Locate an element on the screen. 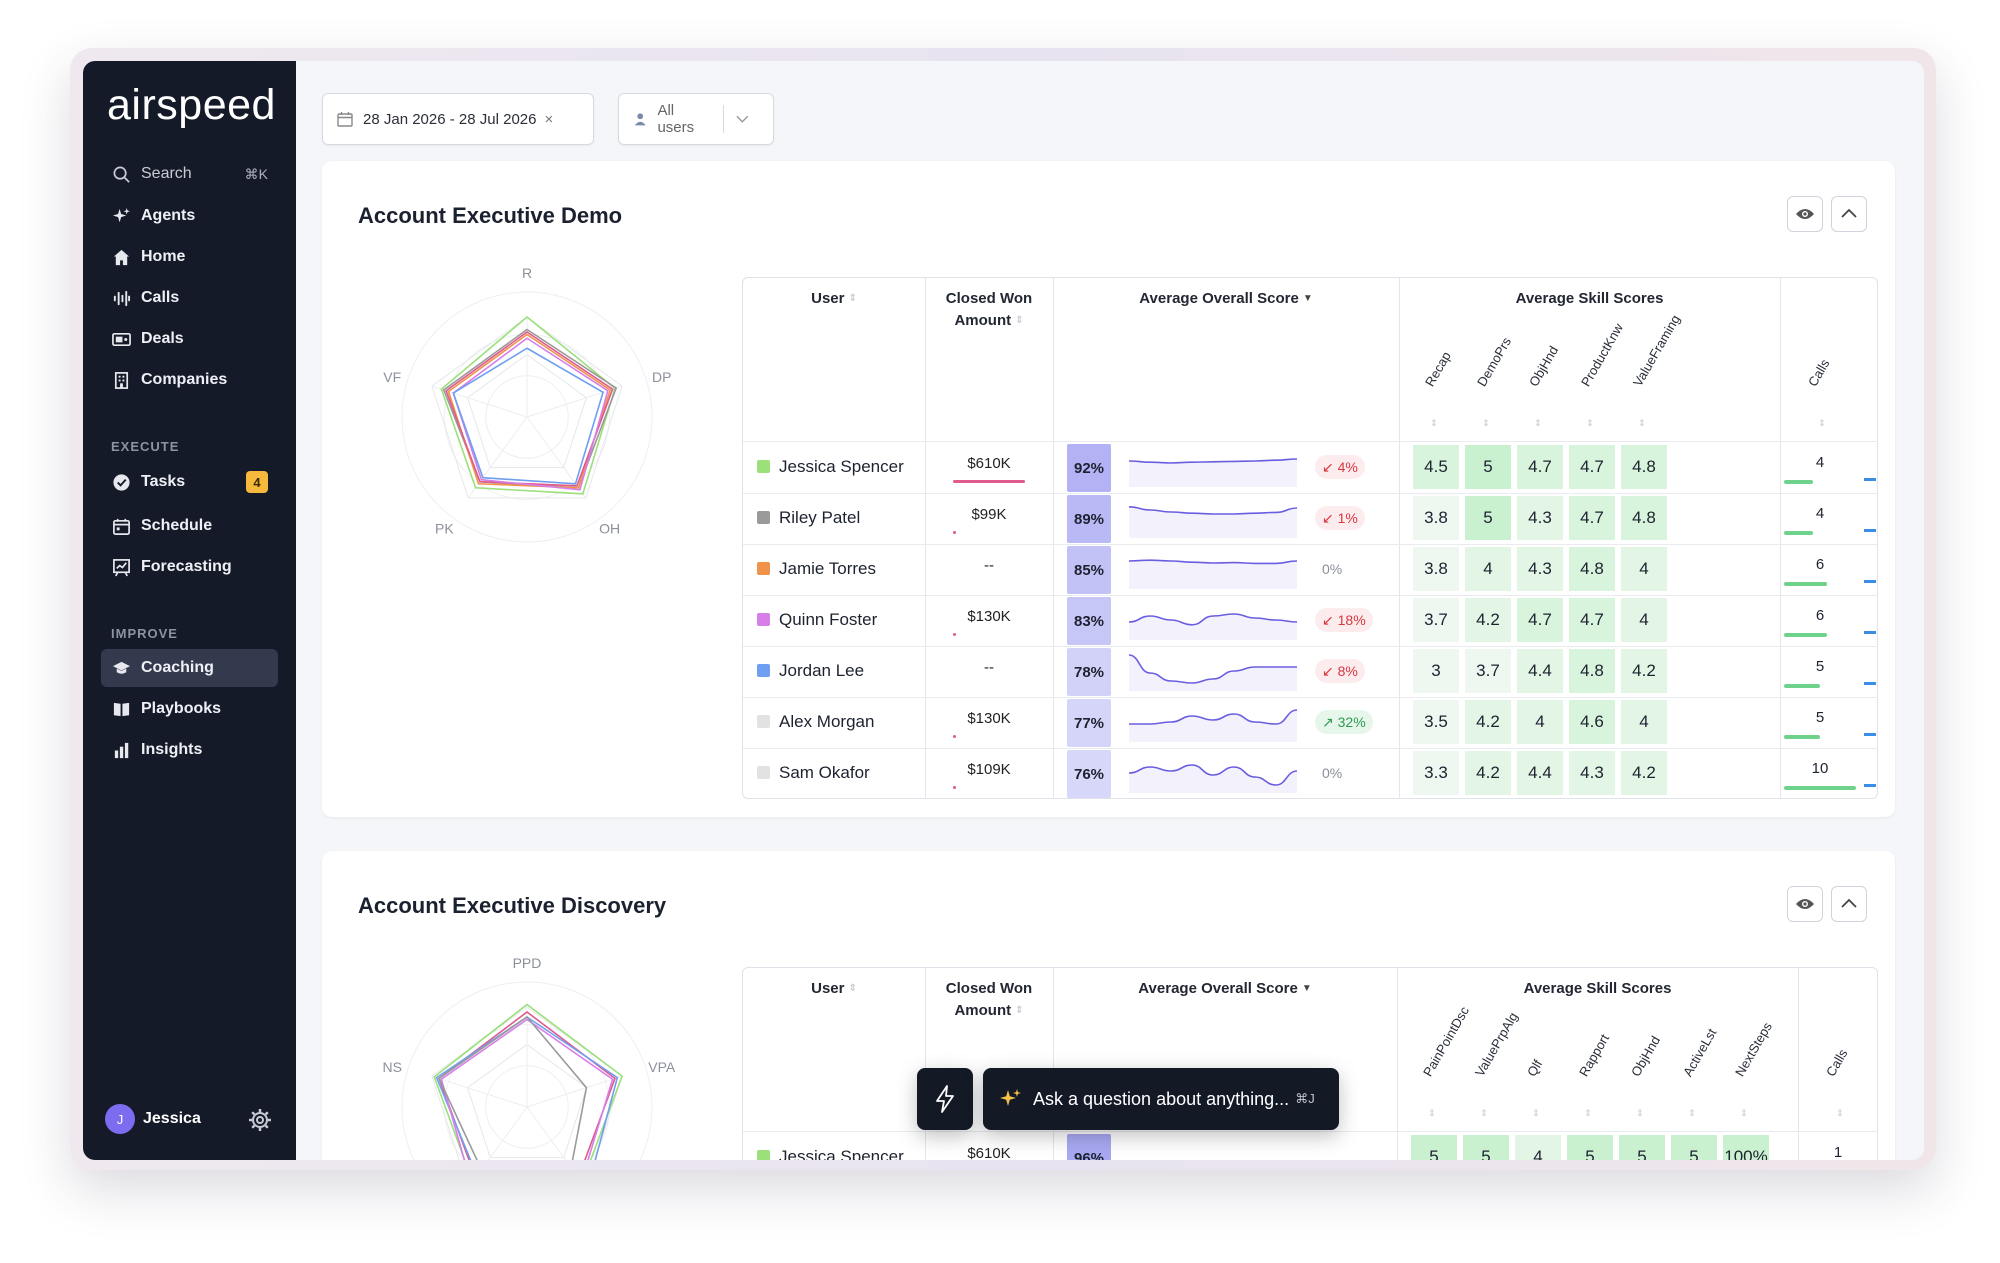 This screenshot has width=2000, height=1263. skill-column-header: ValuePrpAlg is located at coordinates (1496, 1044).